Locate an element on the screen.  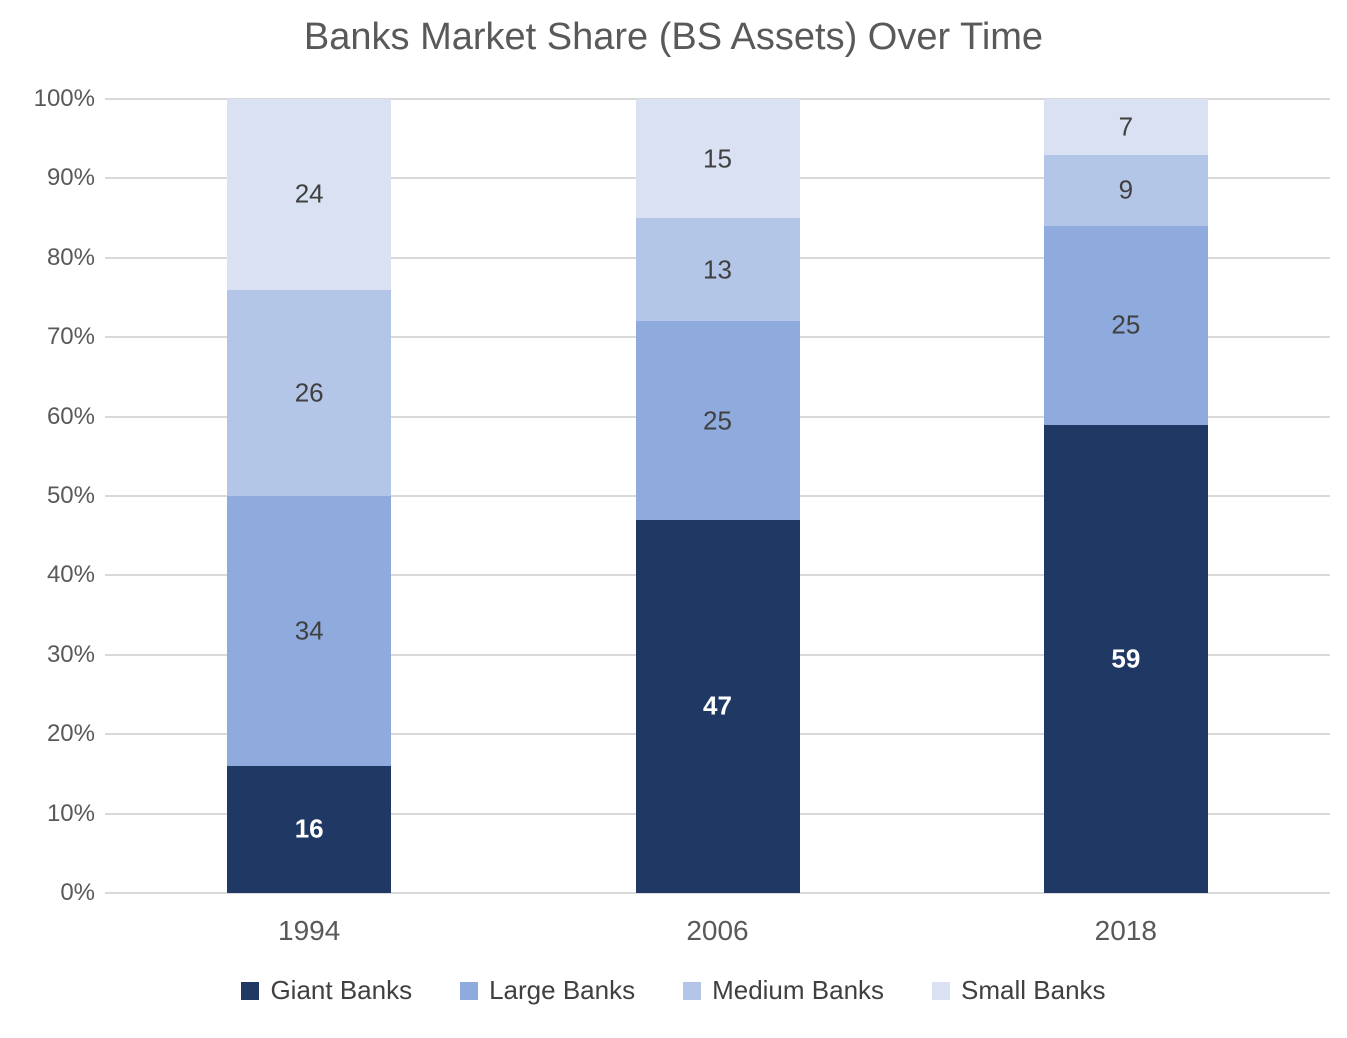
legend-item-giant-banks: Giant Banks is located at coordinates (326, 990).